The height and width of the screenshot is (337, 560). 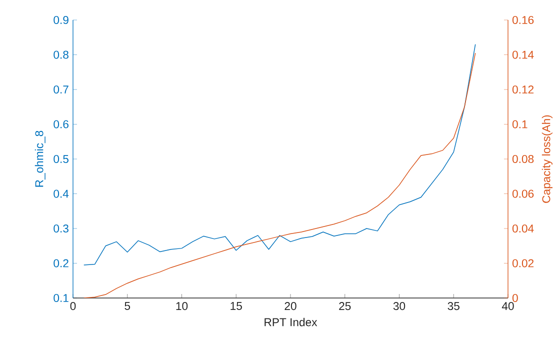 What do you see at coordinates (182, 306) in the screenshot?
I see `x-tick-label: 10` at bounding box center [182, 306].